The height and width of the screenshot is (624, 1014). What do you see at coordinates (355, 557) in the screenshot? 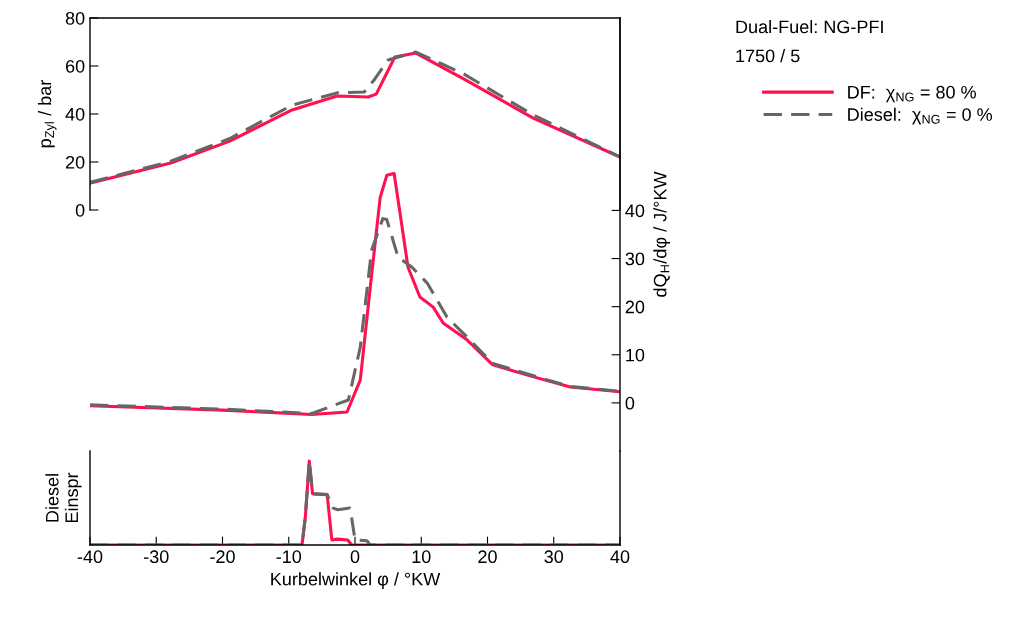
I see `x-tick-label: 0` at bounding box center [355, 557].